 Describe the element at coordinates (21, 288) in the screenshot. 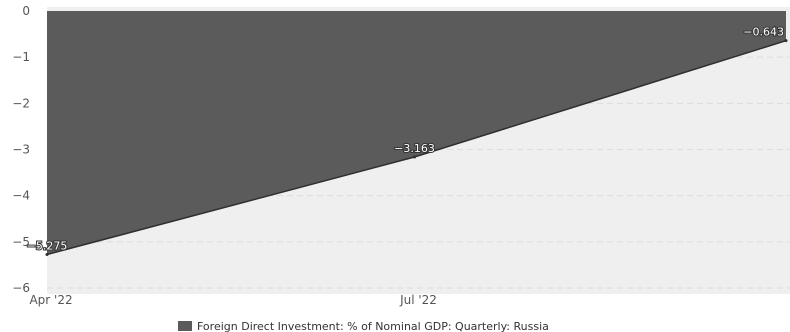

I see `y-tick-label: −6` at that location.